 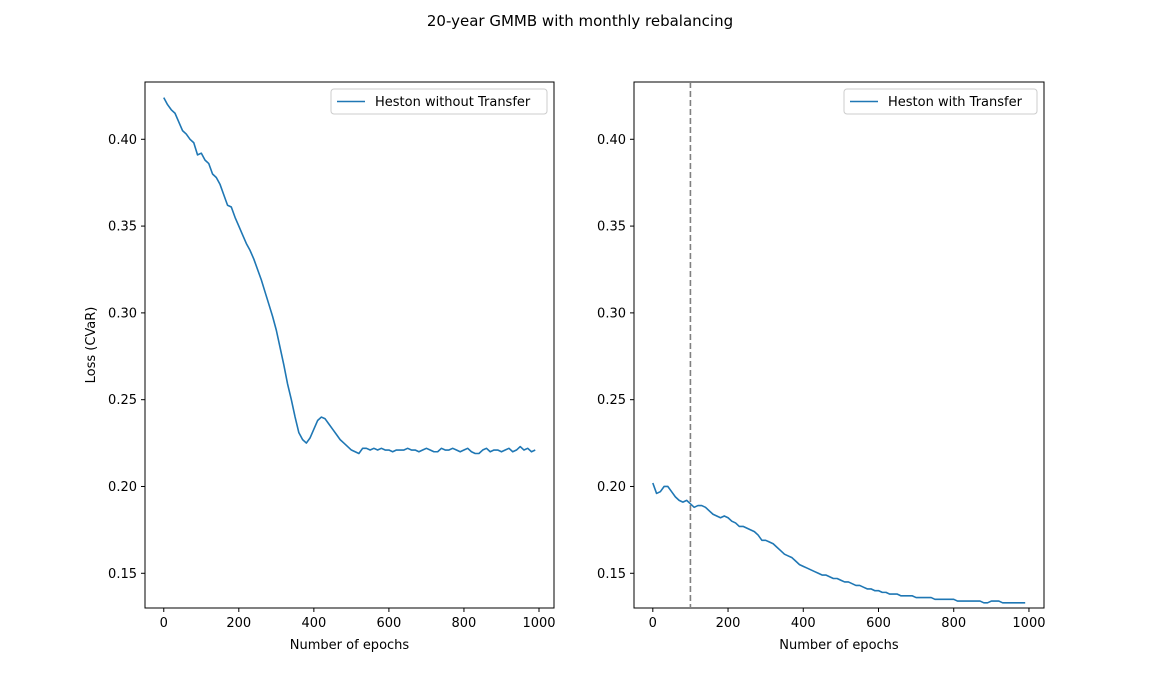 What do you see at coordinates (91, 345) in the screenshot?
I see `y-axis-label: Loss (CVaR)` at bounding box center [91, 345].